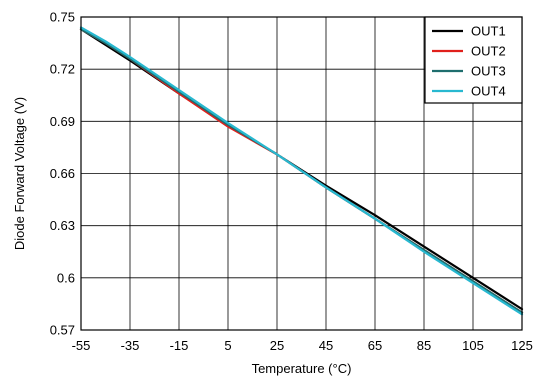 This screenshot has height=379, width=543. What do you see at coordinates (62, 17) in the screenshot?
I see `y-tick-label: 0.75` at bounding box center [62, 17].